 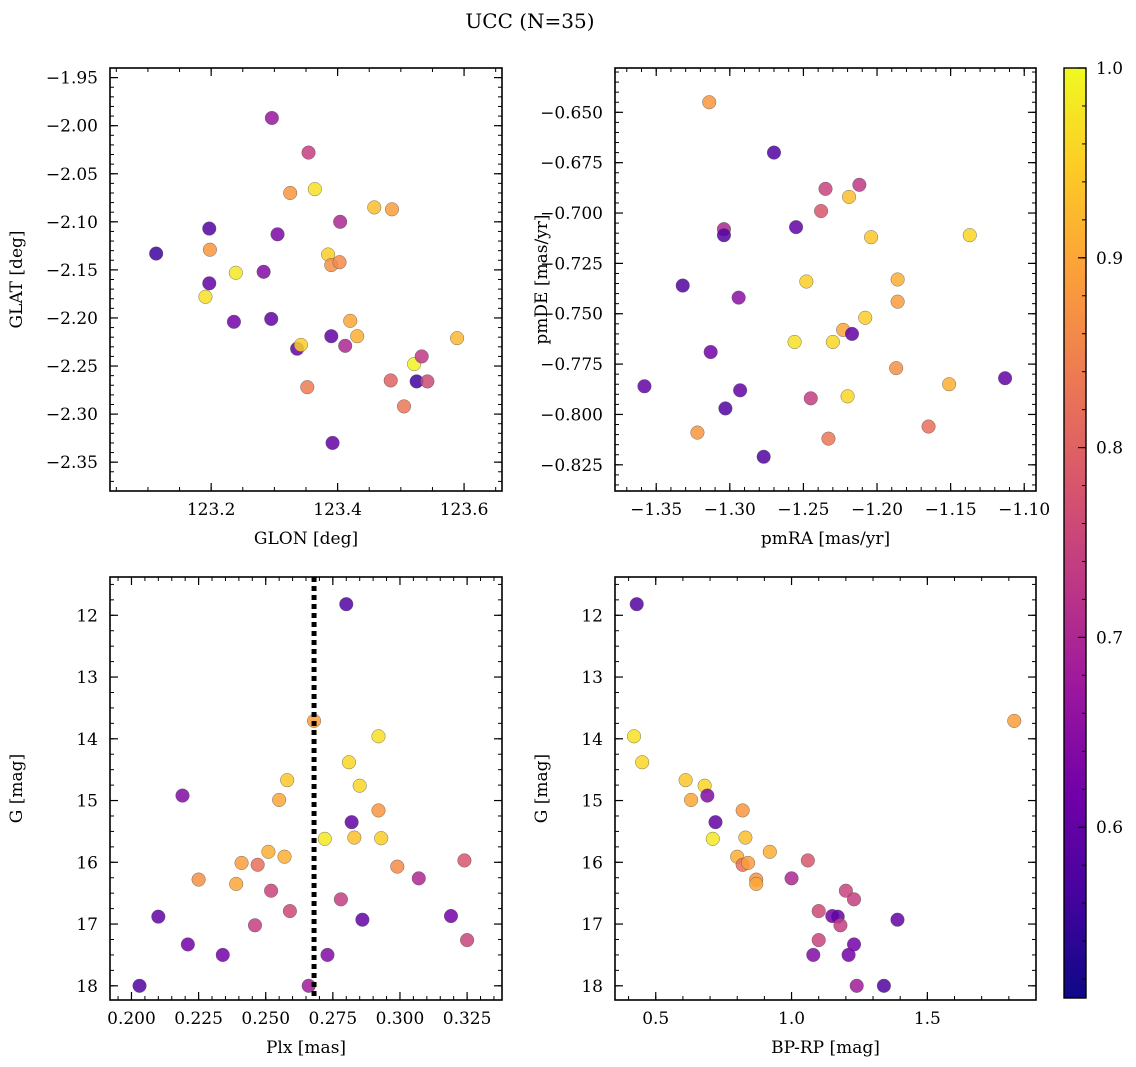 I want to click on x-tick-label: 0.250, so click(x=265, y=1019).